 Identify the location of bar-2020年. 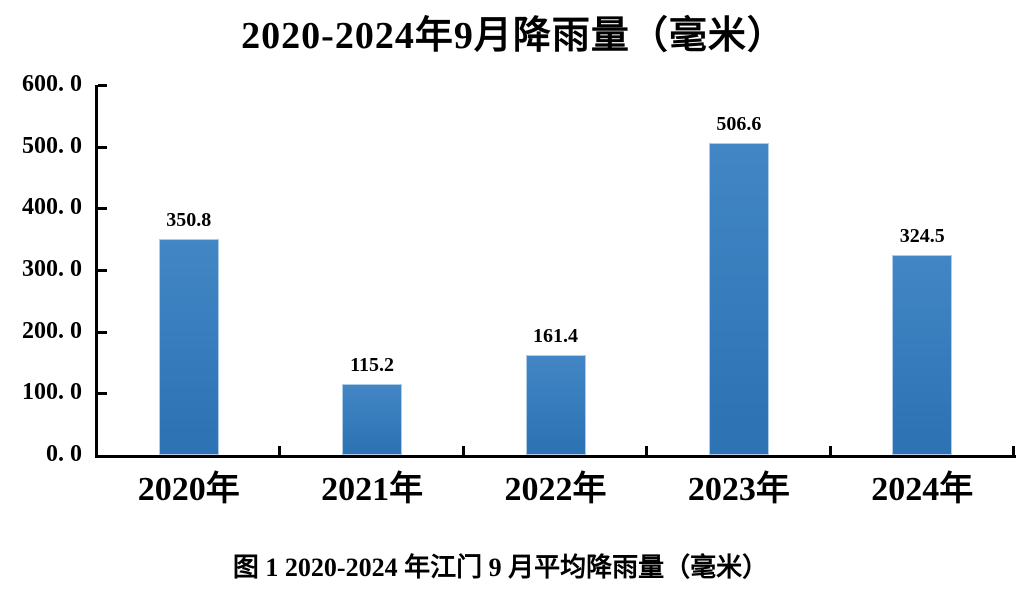
(188, 346).